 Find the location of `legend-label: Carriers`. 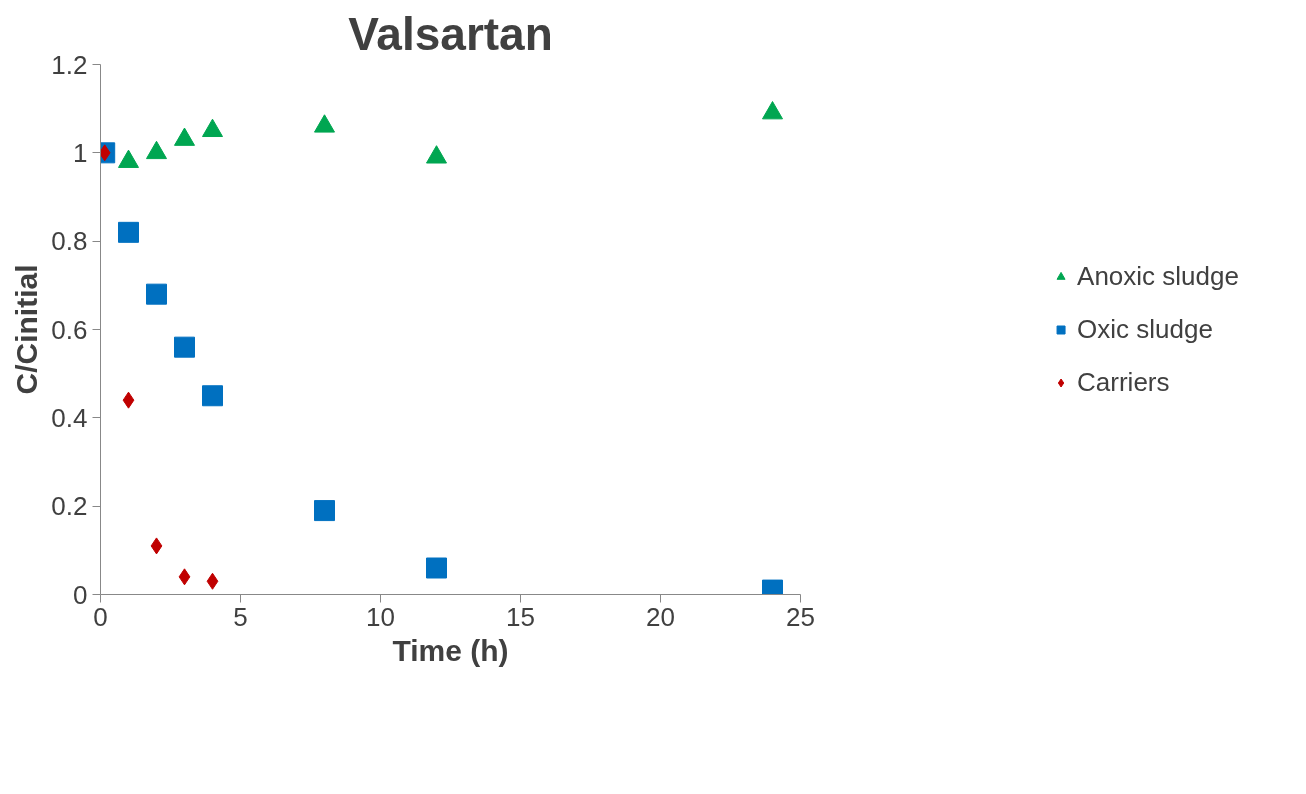

legend-label: Carriers is located at coordinates (1123, 382).